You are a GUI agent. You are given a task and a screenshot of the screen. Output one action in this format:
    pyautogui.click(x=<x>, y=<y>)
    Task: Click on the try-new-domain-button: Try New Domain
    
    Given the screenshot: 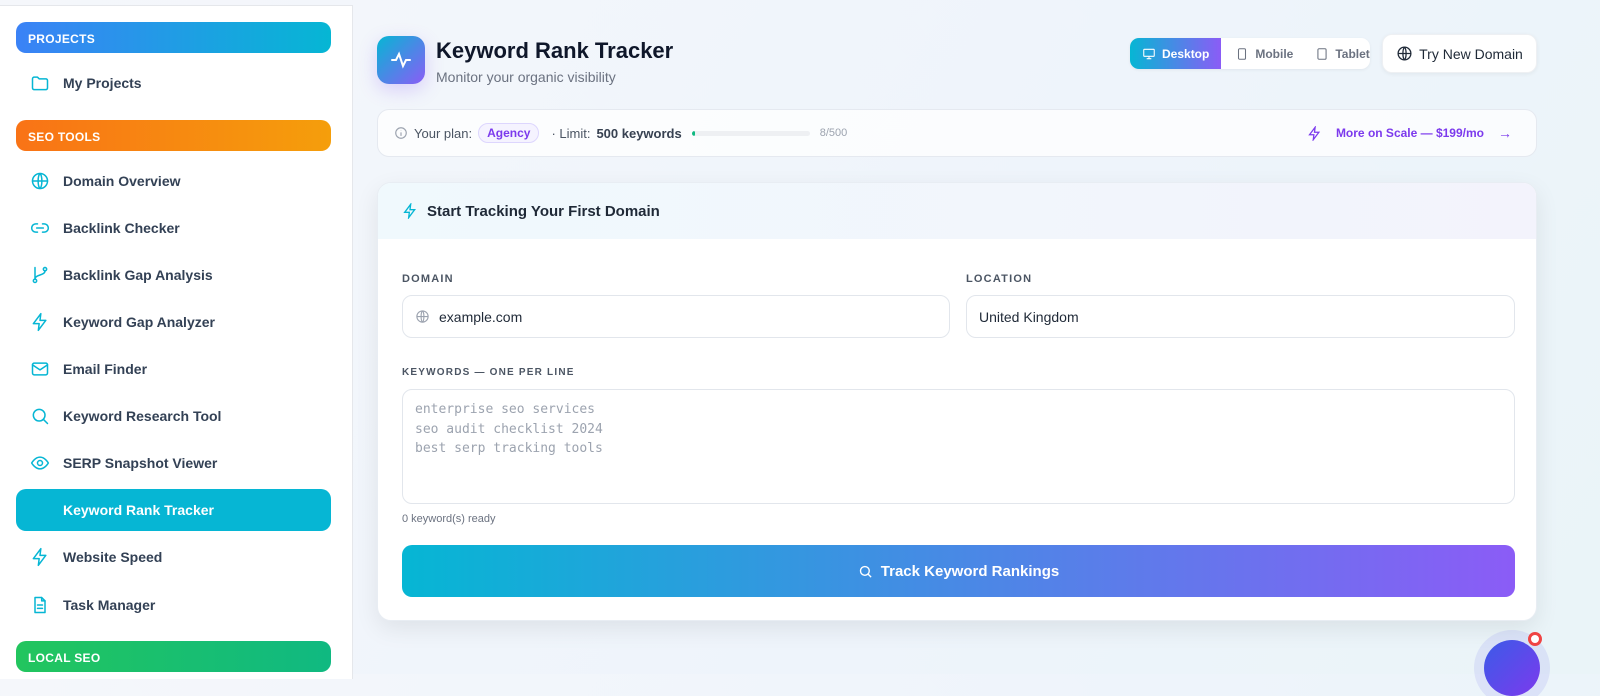 What is the action you would take?
    pyautogui.click(x=1459, y=53)
    